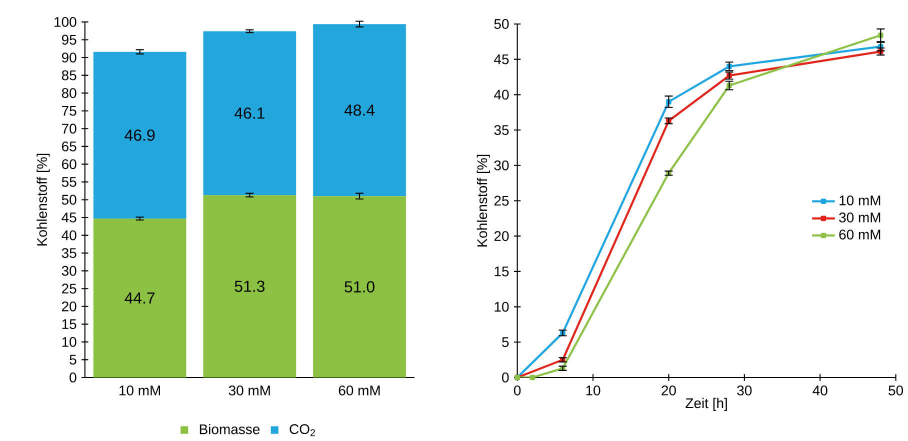 The width and height of the screenshot is (908, 441). Describe the element at coordinates (859, 234) in the screenshot. I see `legend-label: 60 mM` at that location.